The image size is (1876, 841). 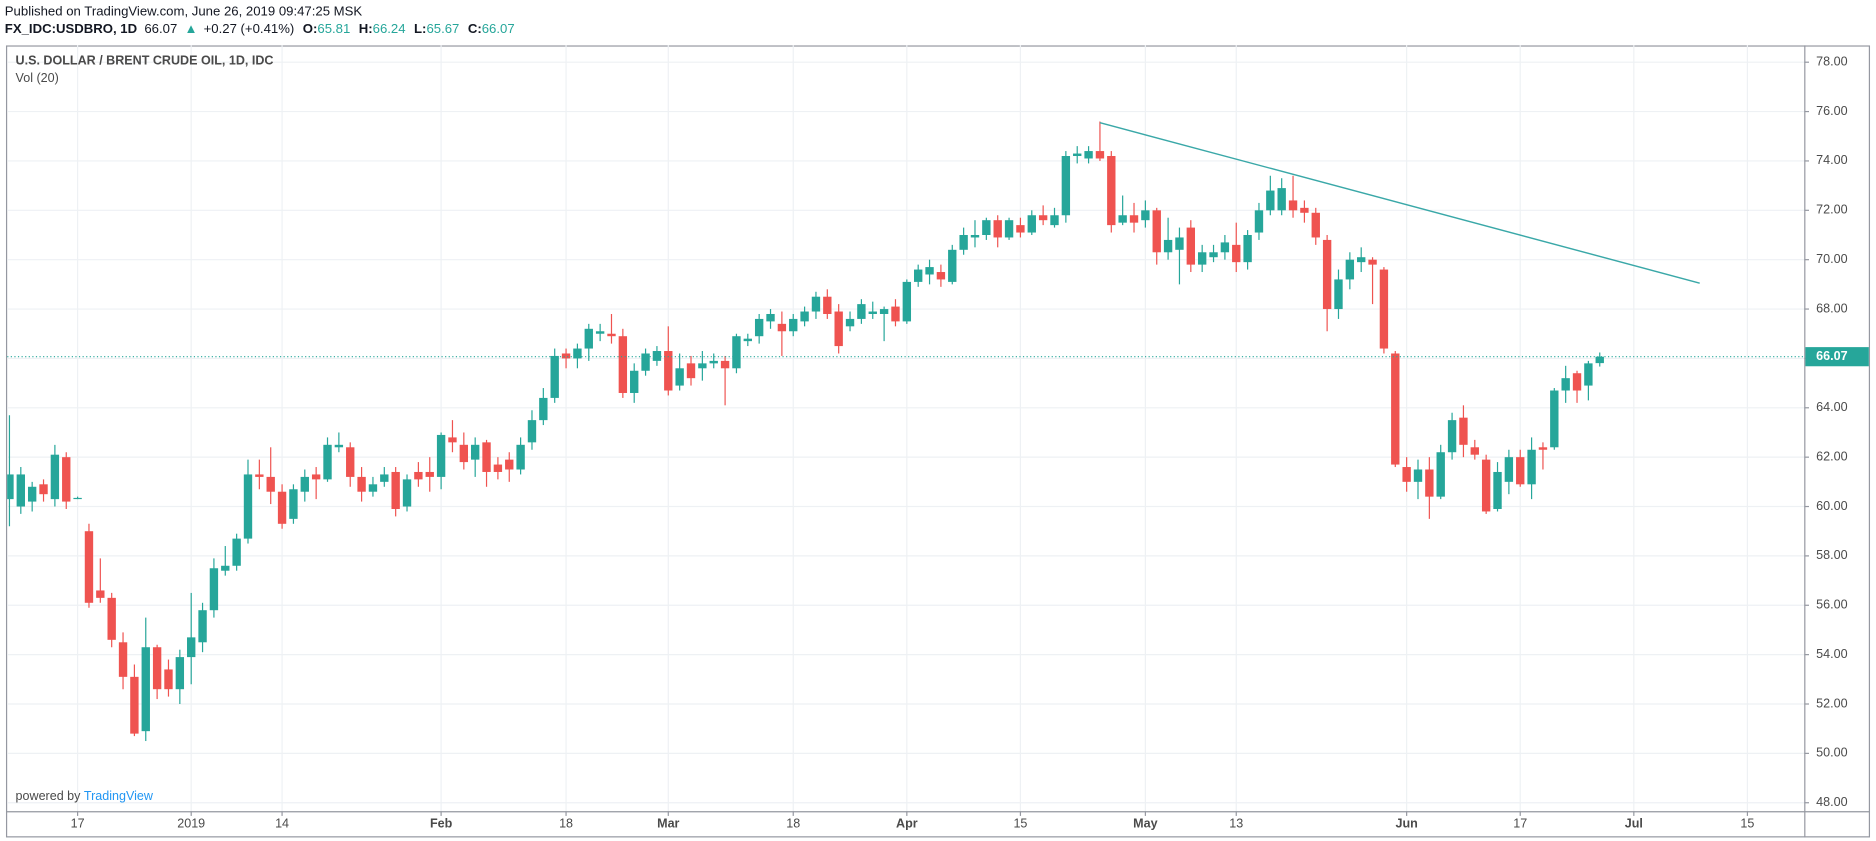 What do you see at coordinates (498, 28) in the screenshot?
I see `ohlc-value: 66.07` at bounding box center [498, 28].